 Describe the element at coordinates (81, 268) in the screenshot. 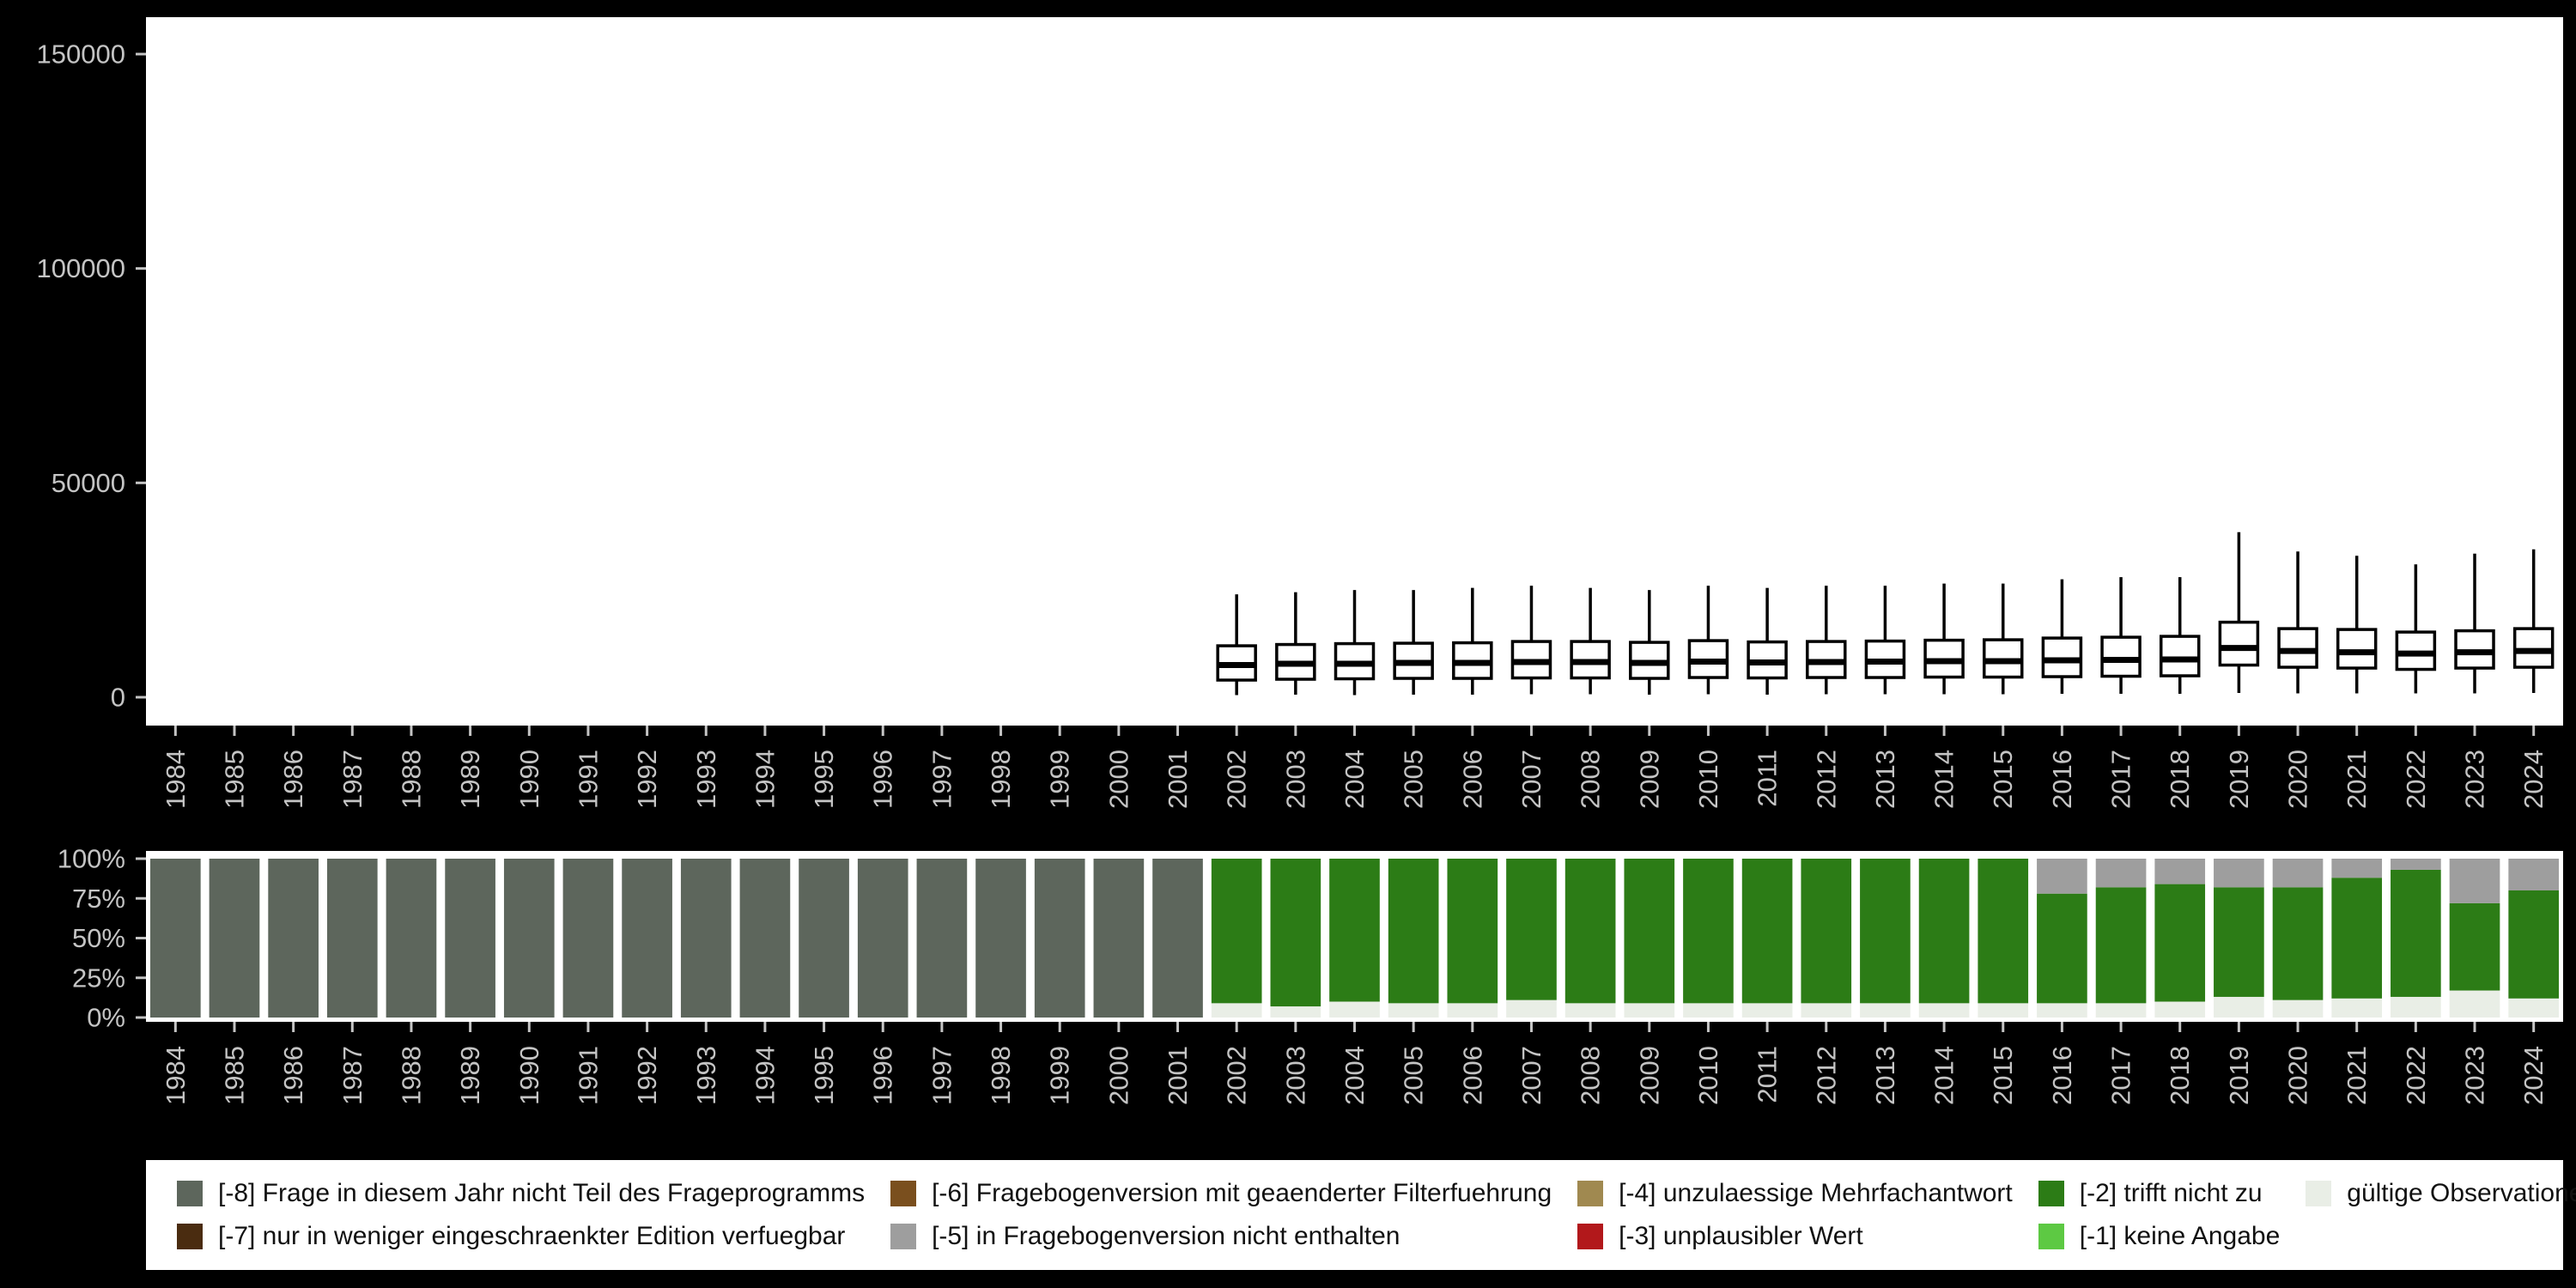

I see `y-tick-label: 100000` at that location.